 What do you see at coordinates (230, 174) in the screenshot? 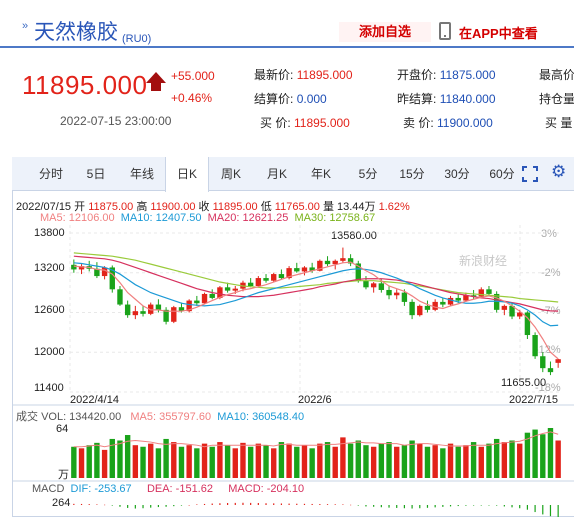
I see `tab-weekly-k: 周K` at bounding box center [230, 174].